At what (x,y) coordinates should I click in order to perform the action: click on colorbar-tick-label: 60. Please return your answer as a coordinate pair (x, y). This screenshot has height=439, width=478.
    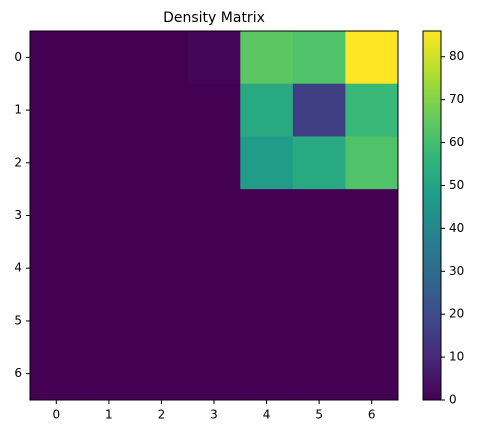
    Looking at the image, I should click on (456, 142).